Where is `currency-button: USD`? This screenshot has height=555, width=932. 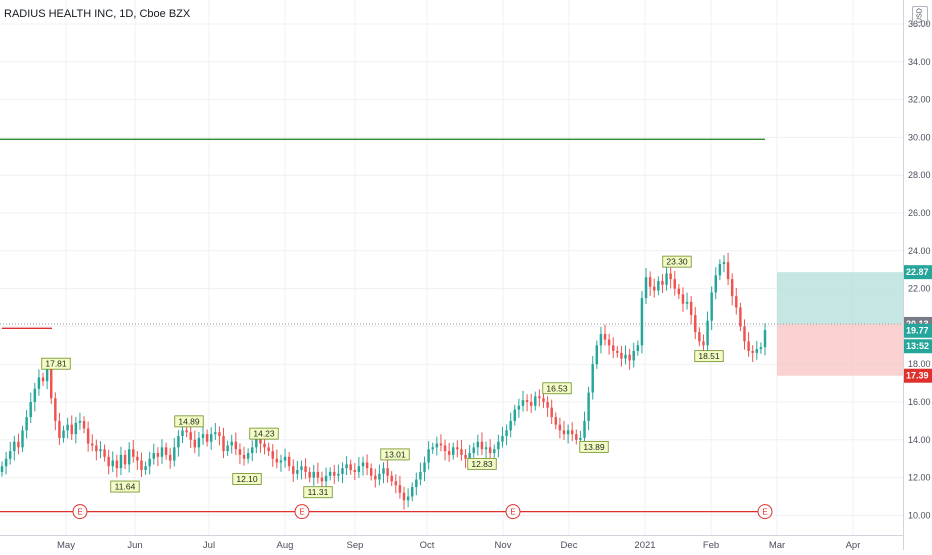
currency-button: USD is located at coordinates (920, 16).